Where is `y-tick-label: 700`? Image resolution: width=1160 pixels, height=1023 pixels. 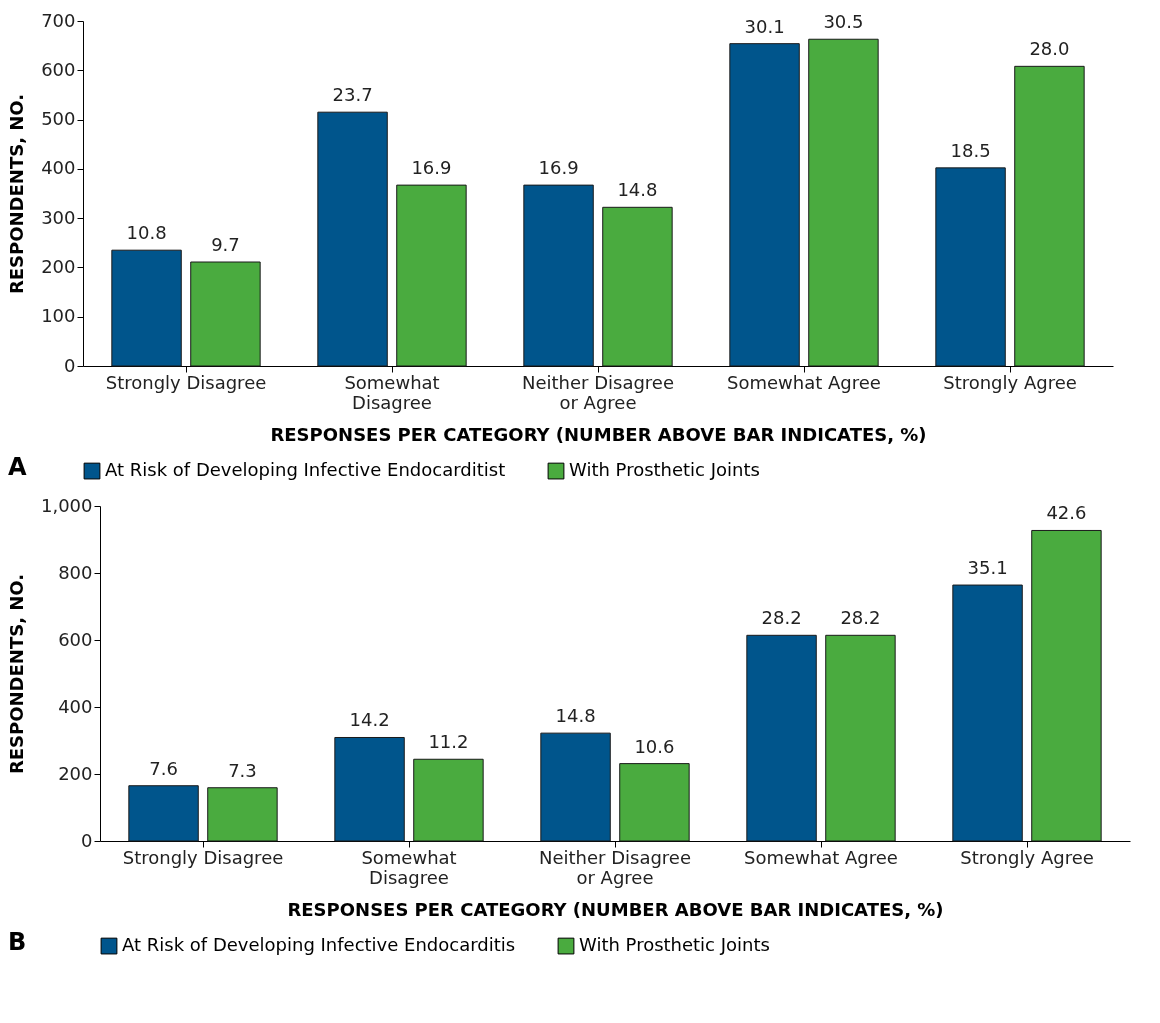
y-tick-label: 700 is located at coordinates (58, 20).